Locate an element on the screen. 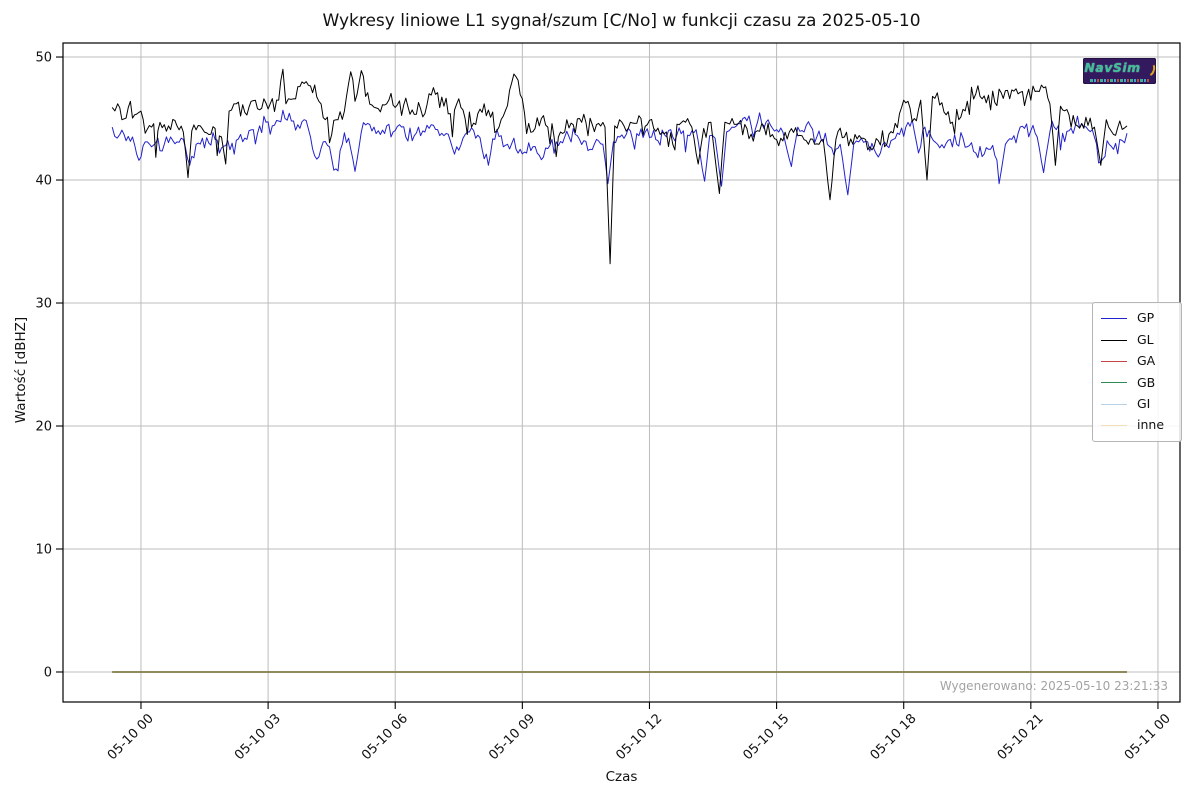 This screenshot has width=1200, height=800. legend-item-GP: GP is located at coordinates (1137, 318).